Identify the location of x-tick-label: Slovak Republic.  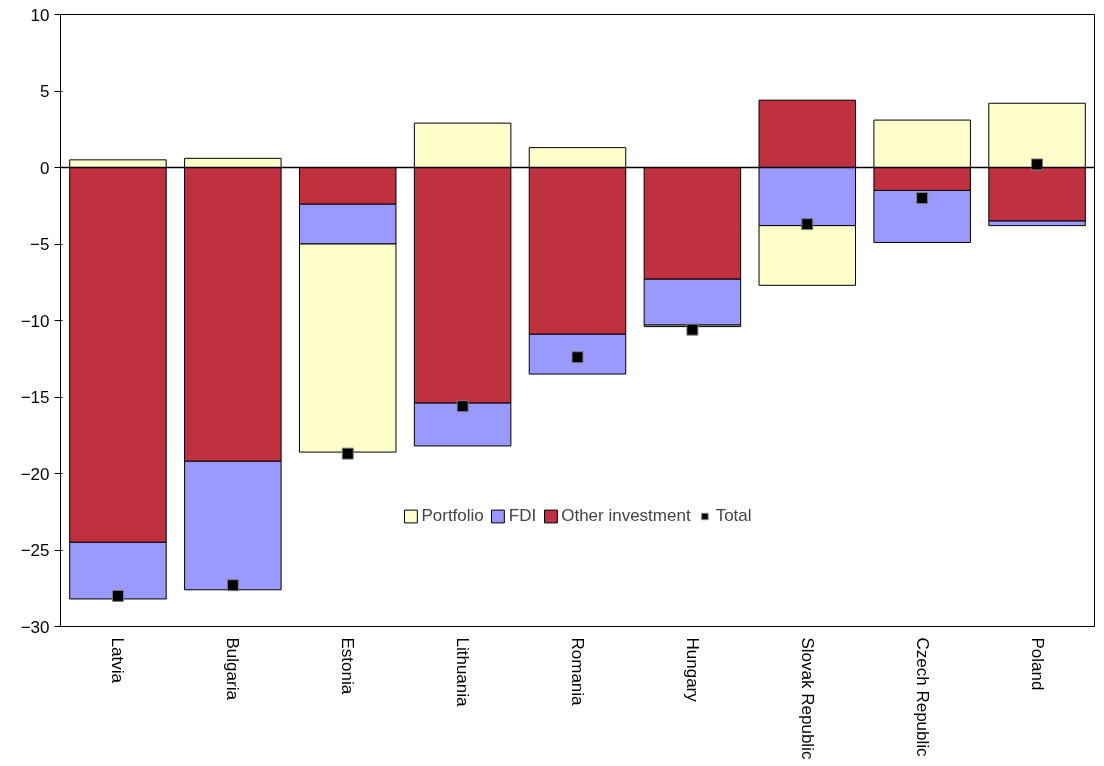
(807, 698).